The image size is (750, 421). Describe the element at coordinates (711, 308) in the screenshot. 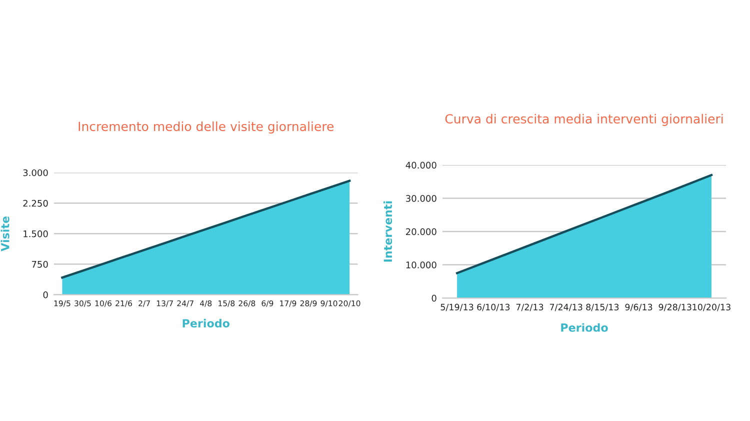

I see `x-tick-label: 10/20/13` at that location.